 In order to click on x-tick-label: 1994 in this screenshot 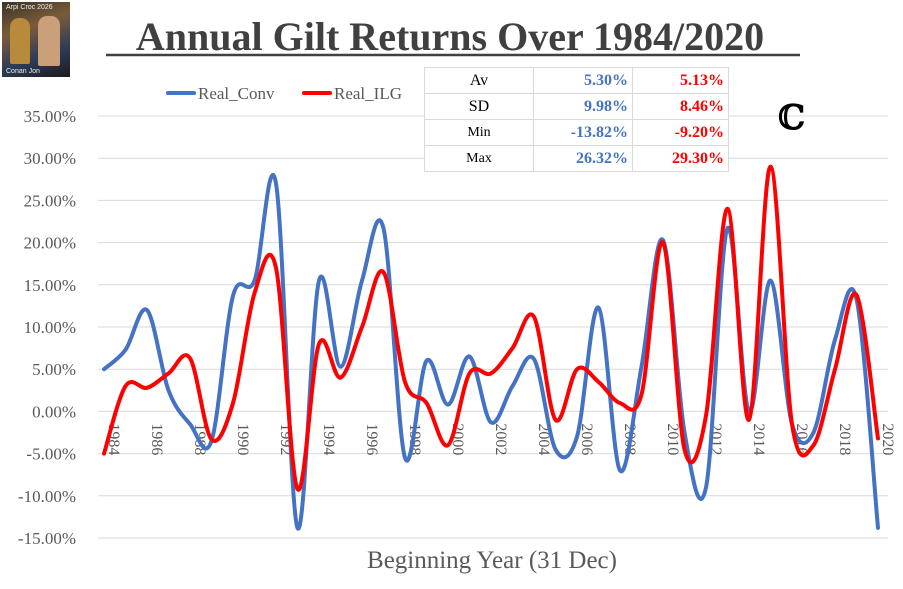, I will do `click(328, 439)`.